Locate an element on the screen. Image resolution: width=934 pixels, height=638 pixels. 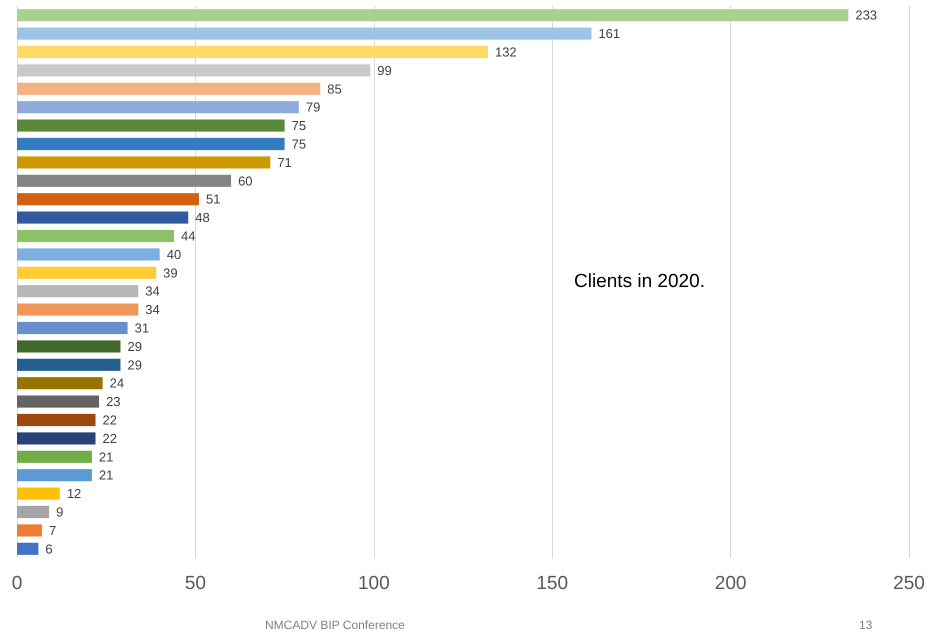
x-tick-label: 0 is located at coordinates (17, 583).